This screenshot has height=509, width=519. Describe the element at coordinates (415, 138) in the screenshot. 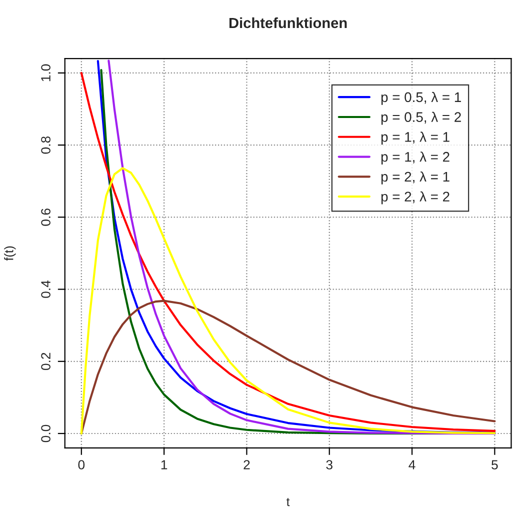

I see `legend-label: p = 1, λ = 1` at that location.